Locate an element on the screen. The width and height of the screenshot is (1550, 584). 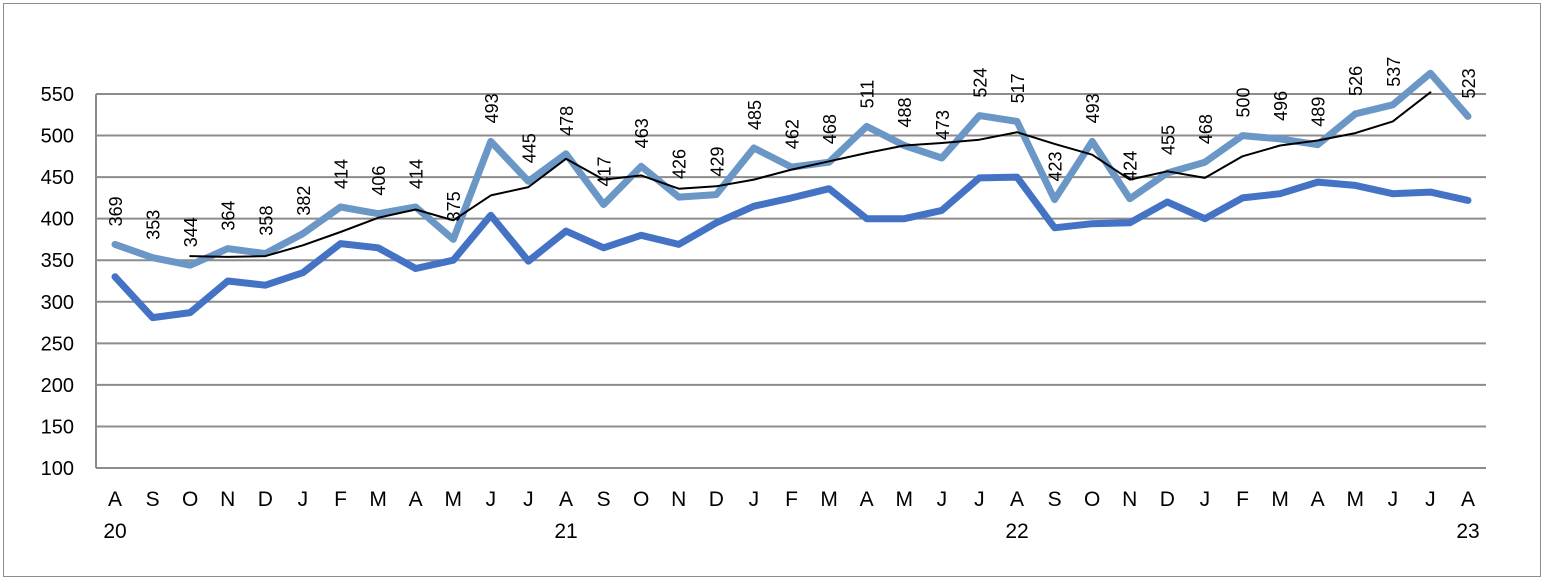
year-label: 22 is located at coordinates (1016, 531).